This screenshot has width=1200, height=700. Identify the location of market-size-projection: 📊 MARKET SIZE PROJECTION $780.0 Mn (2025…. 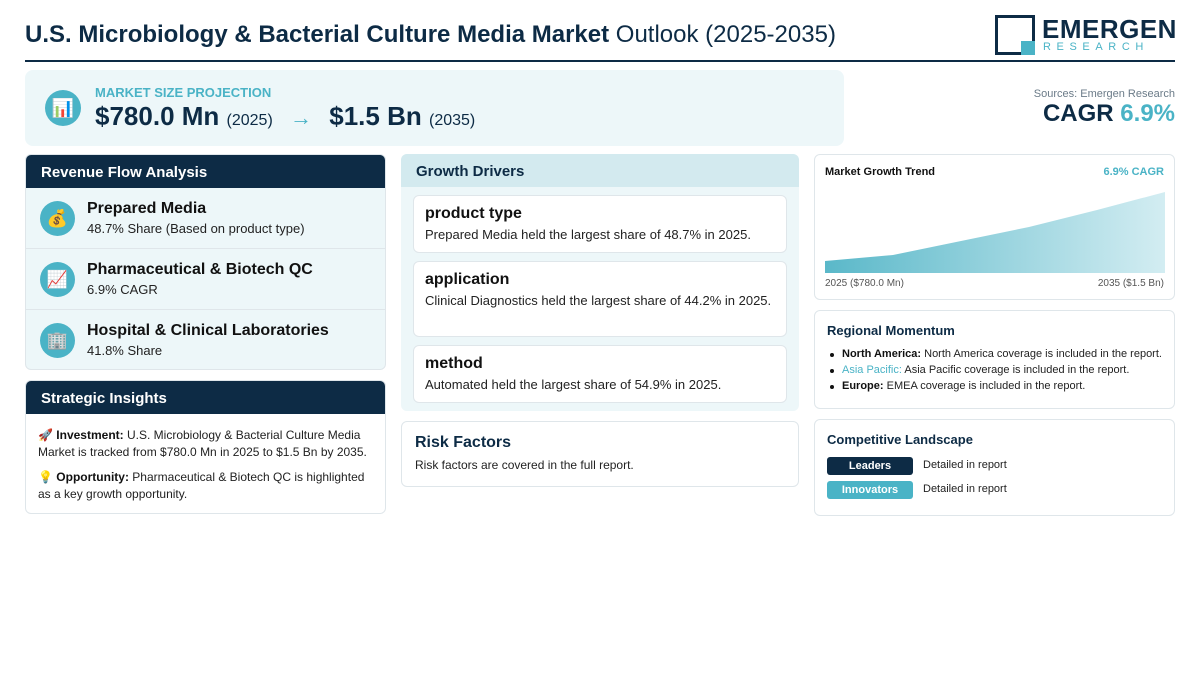
(434, 108).